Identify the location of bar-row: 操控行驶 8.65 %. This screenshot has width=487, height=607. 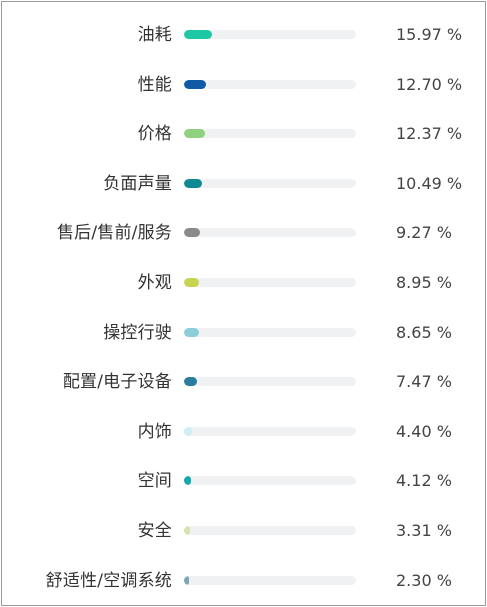
(243, 333).